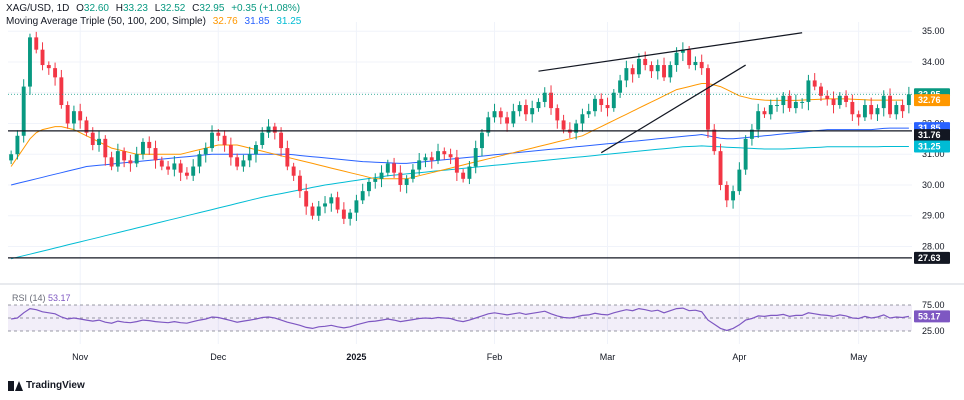 The image size is (964, 400). Describe the element at coordinates (495, 357) in the screenshot. I see `time-tick-label: Feb` at that location.